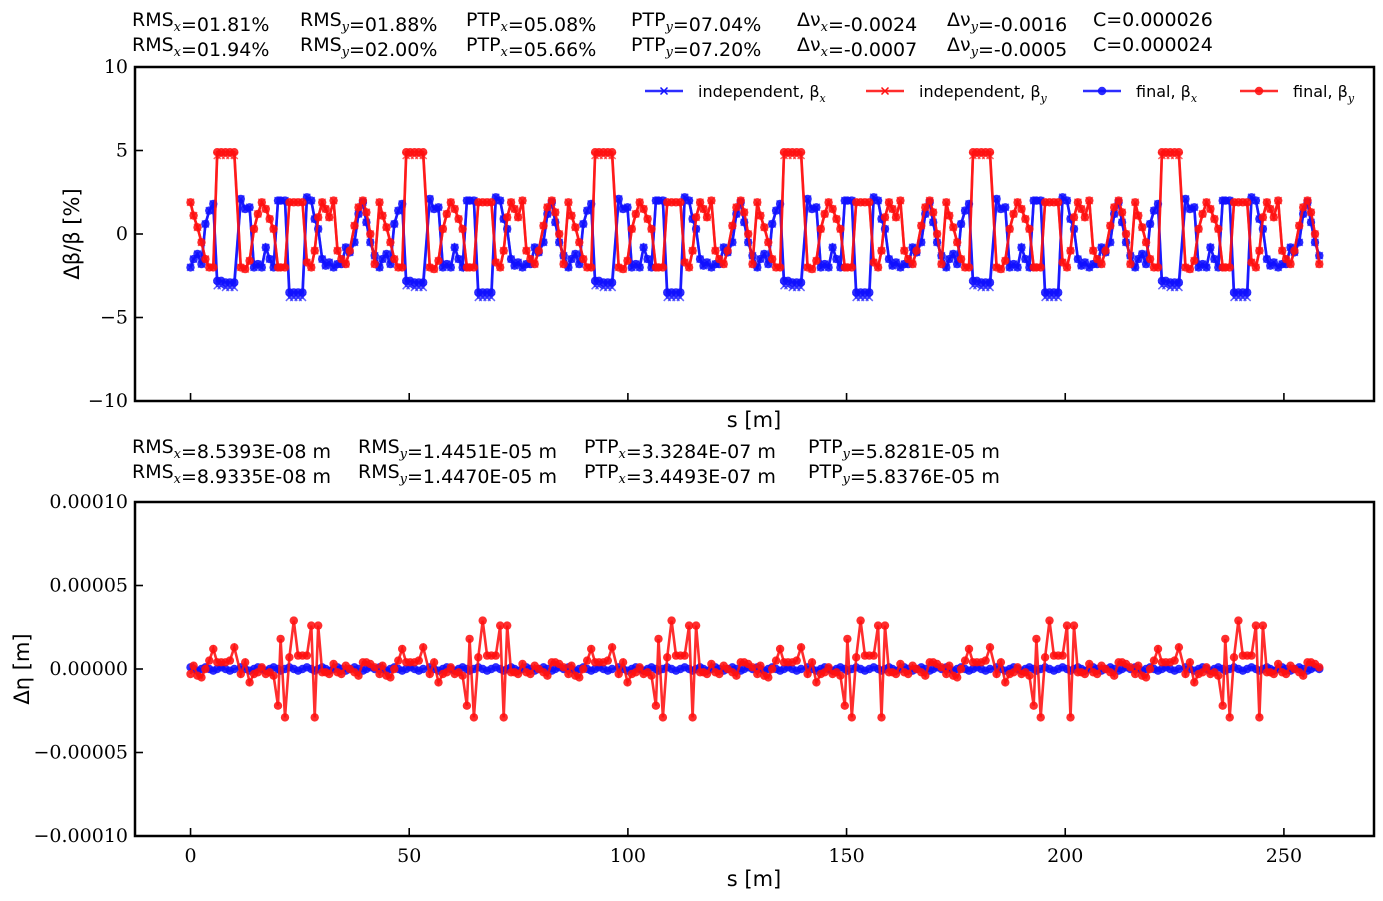 The width and height of the screenshot is (1383, 901). What do you see at coordinates (957, 93) in the screenshot?
I see `legend-item-1: independent, βy` at bounding box center [957, 93].